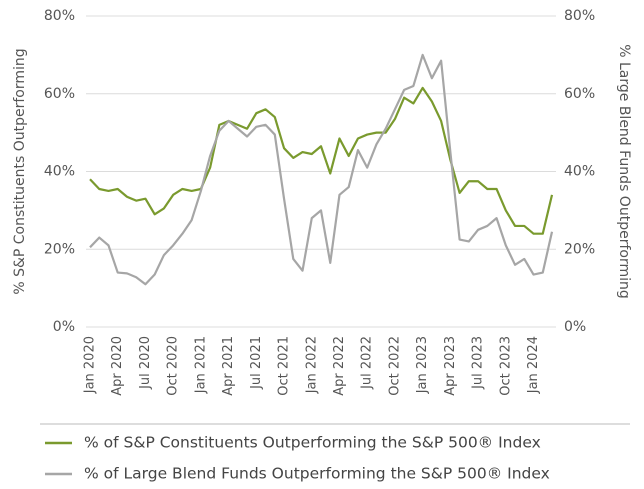  What do you see at coordinates (579, 94) in the screenshot?
I see `y2-tick-label: 60%` at bounding box center [579, 94].